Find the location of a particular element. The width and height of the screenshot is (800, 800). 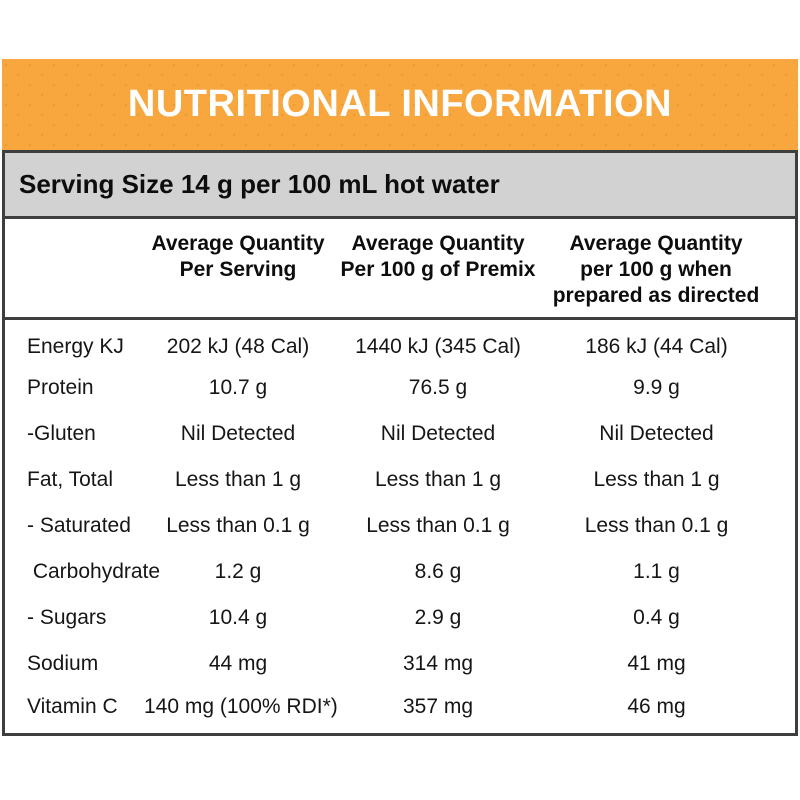

serving-size-text: Serving Size 14 g per 100 mL hot water is located at coordinates (259, 184).